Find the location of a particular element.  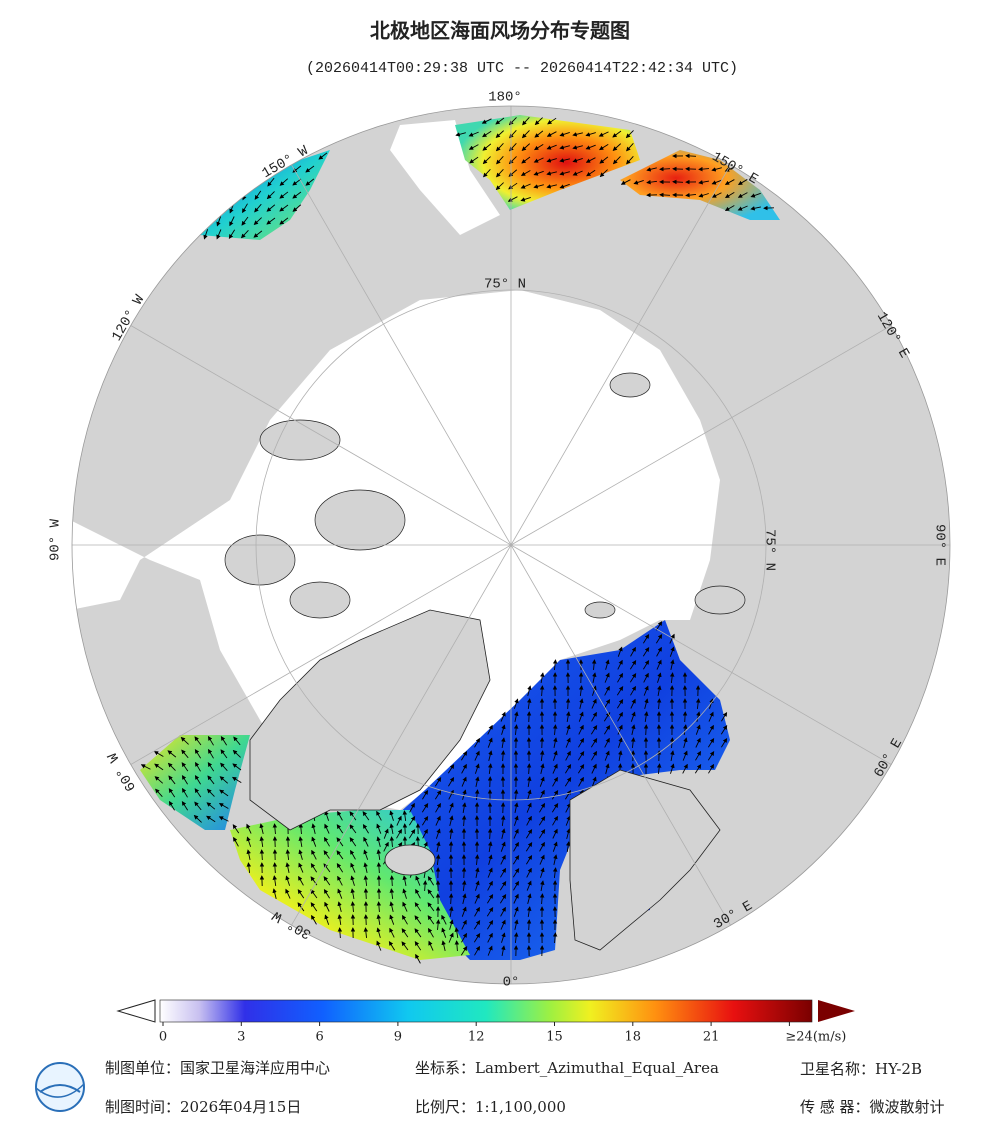

colorbar-max-arrow is located at coordinates (836, 1011).